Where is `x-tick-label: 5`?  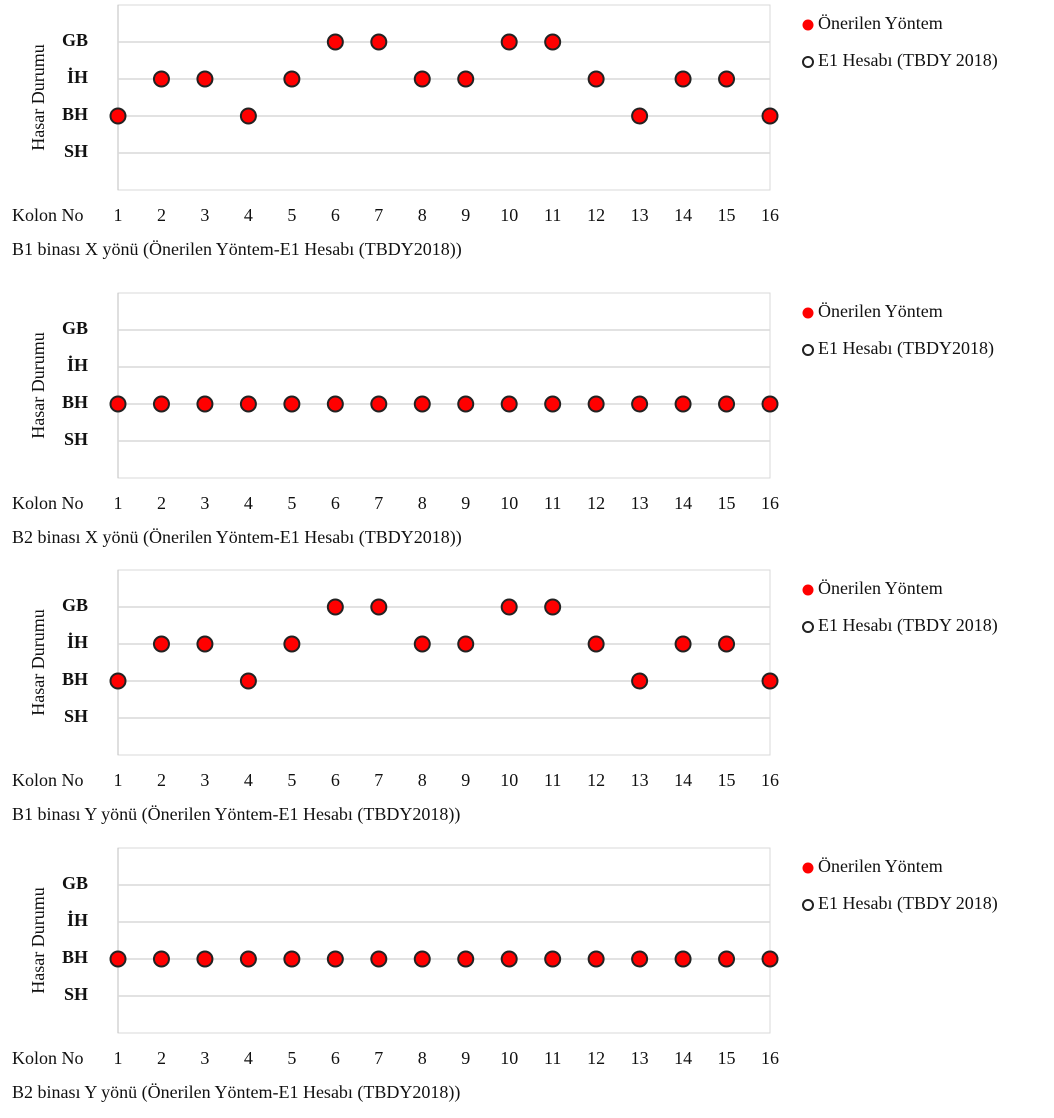 x-tick-label: 5 is located at coordinates (291, 215).